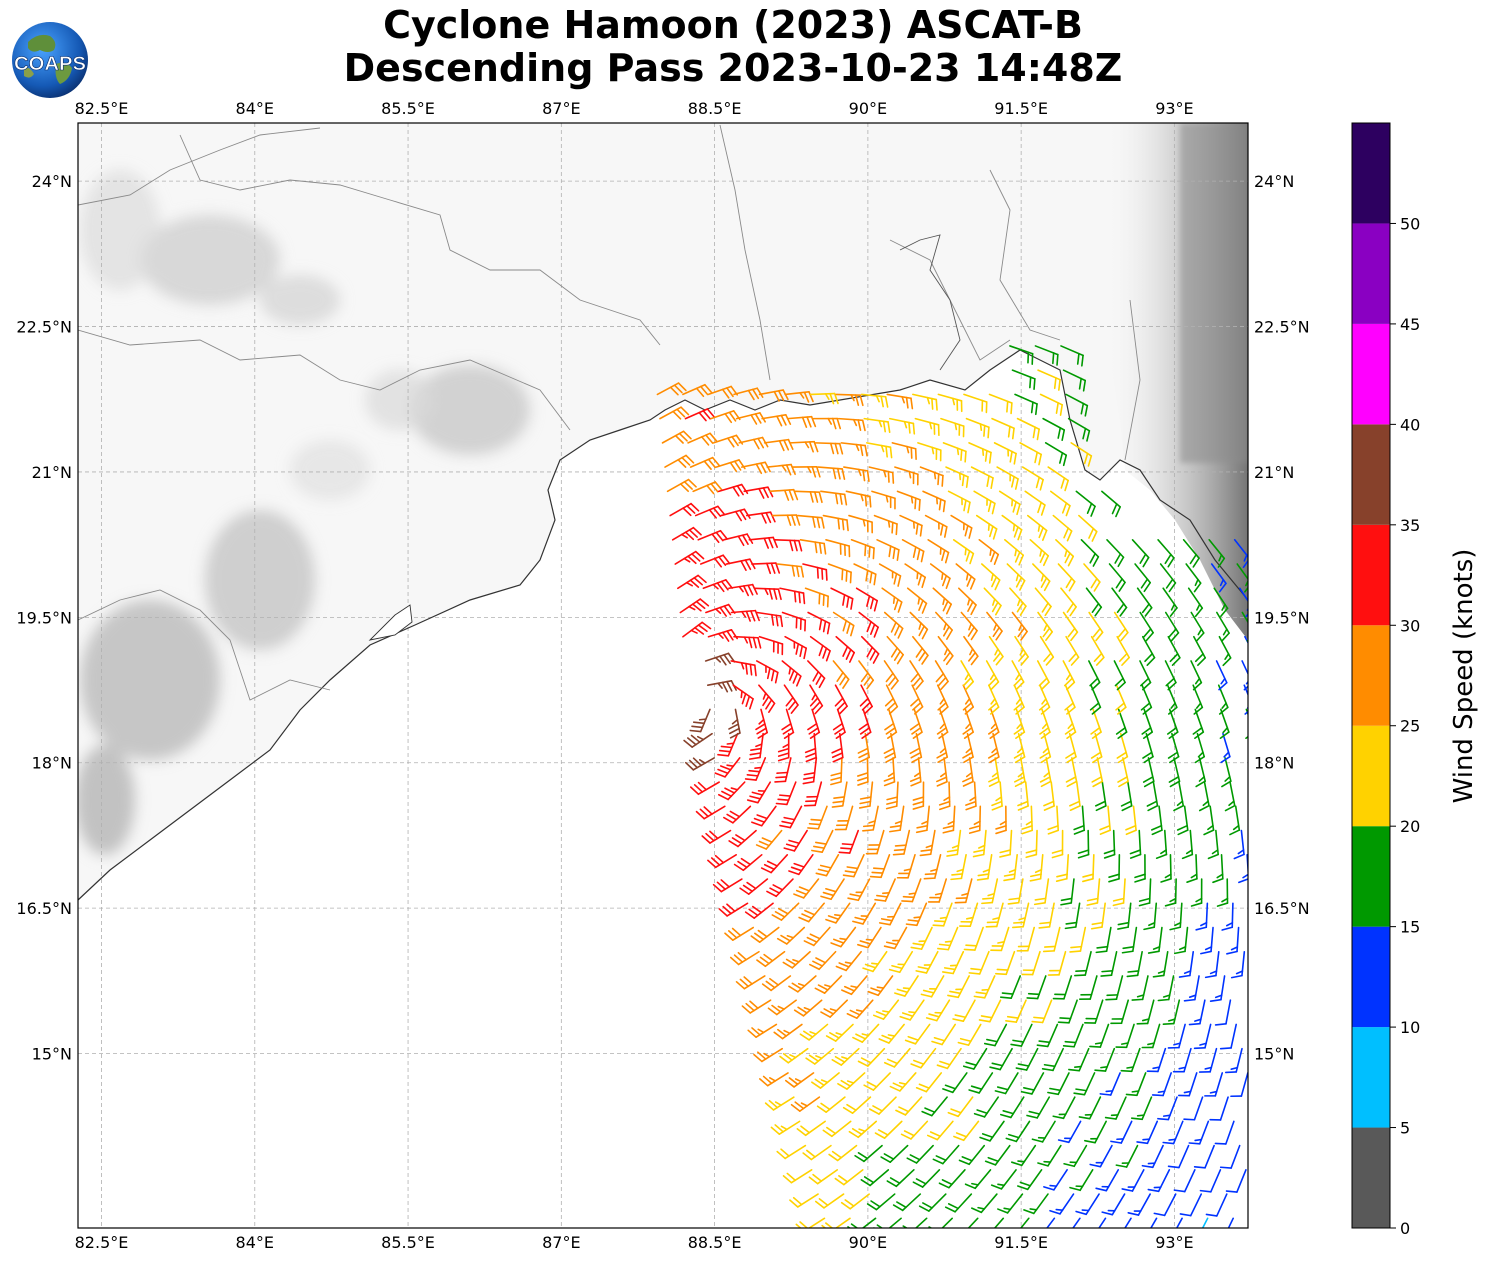 Image resolution: width=1489 pixels, height=1264 pixels. What do you see at coordinates (44, 617) in the screenshot?
I see `lat-tick-label-left: 19.5°N` at bounding box center [44, 617].